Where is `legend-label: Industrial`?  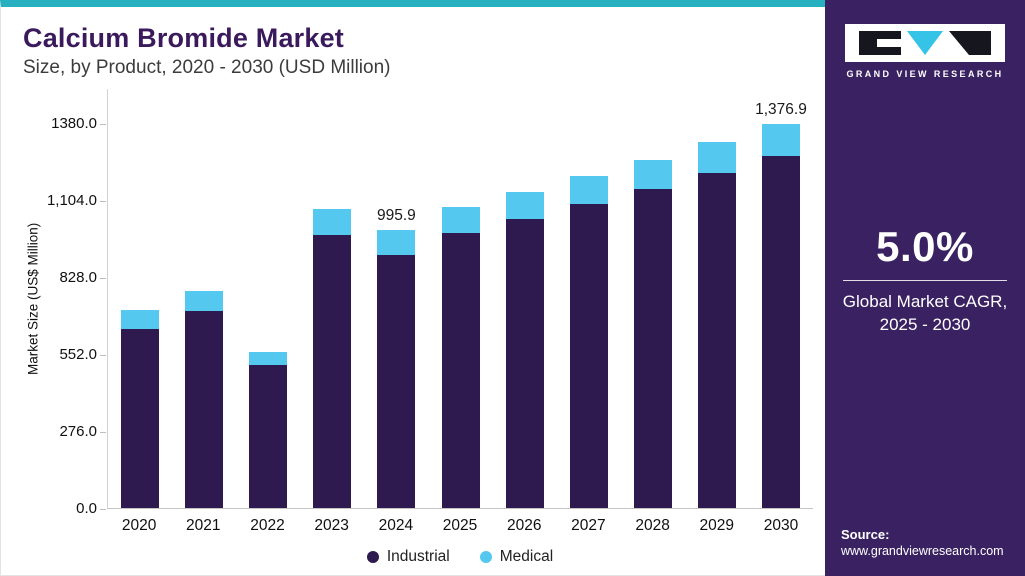 legend-label: Industrial is located at coordinates (418, 556).